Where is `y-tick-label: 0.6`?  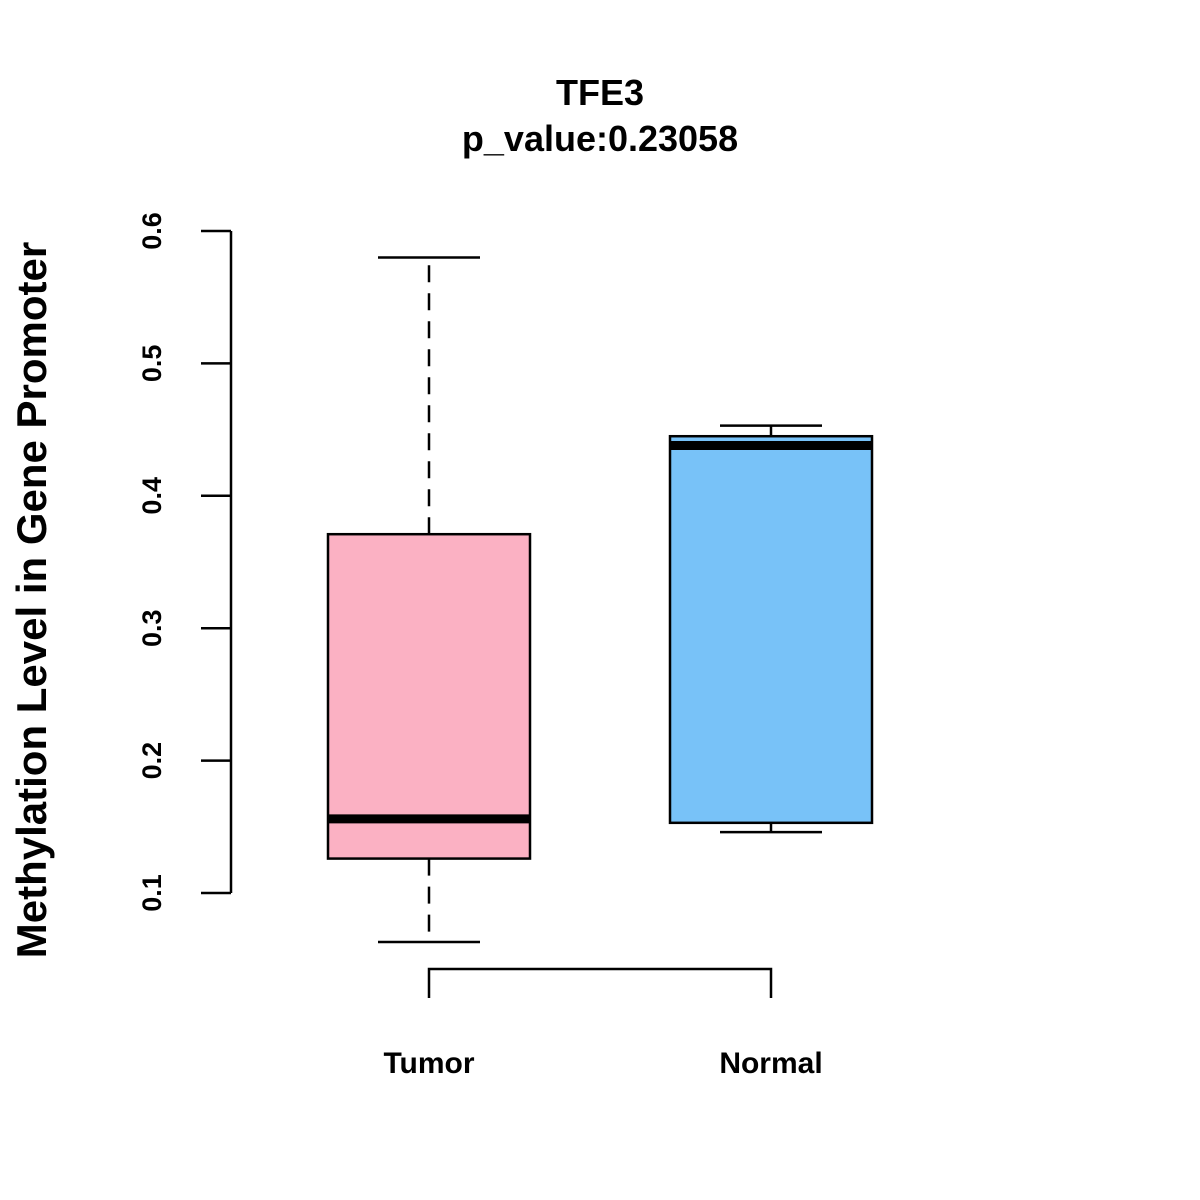 y-tick-label: 0.6 is located at coordinates (152, 231).